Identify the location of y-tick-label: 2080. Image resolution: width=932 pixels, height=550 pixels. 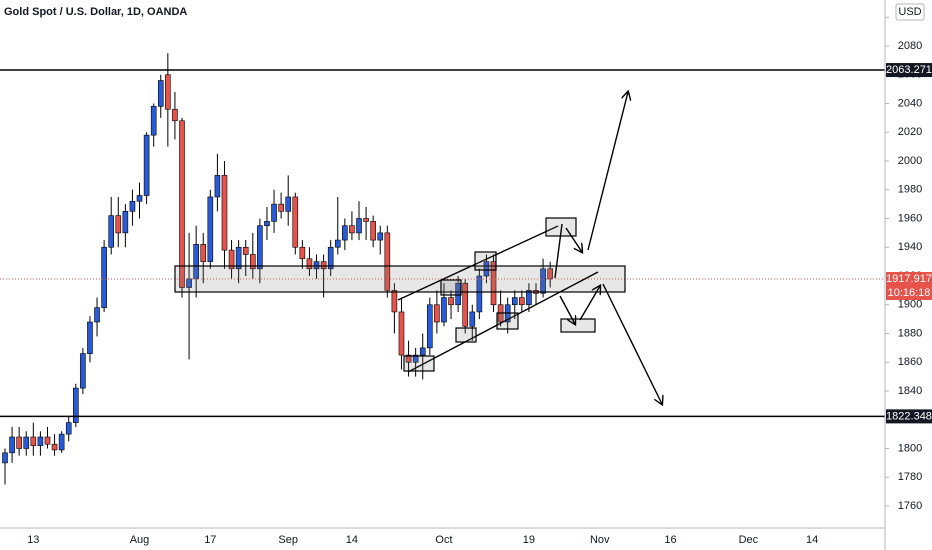
(910, 46).